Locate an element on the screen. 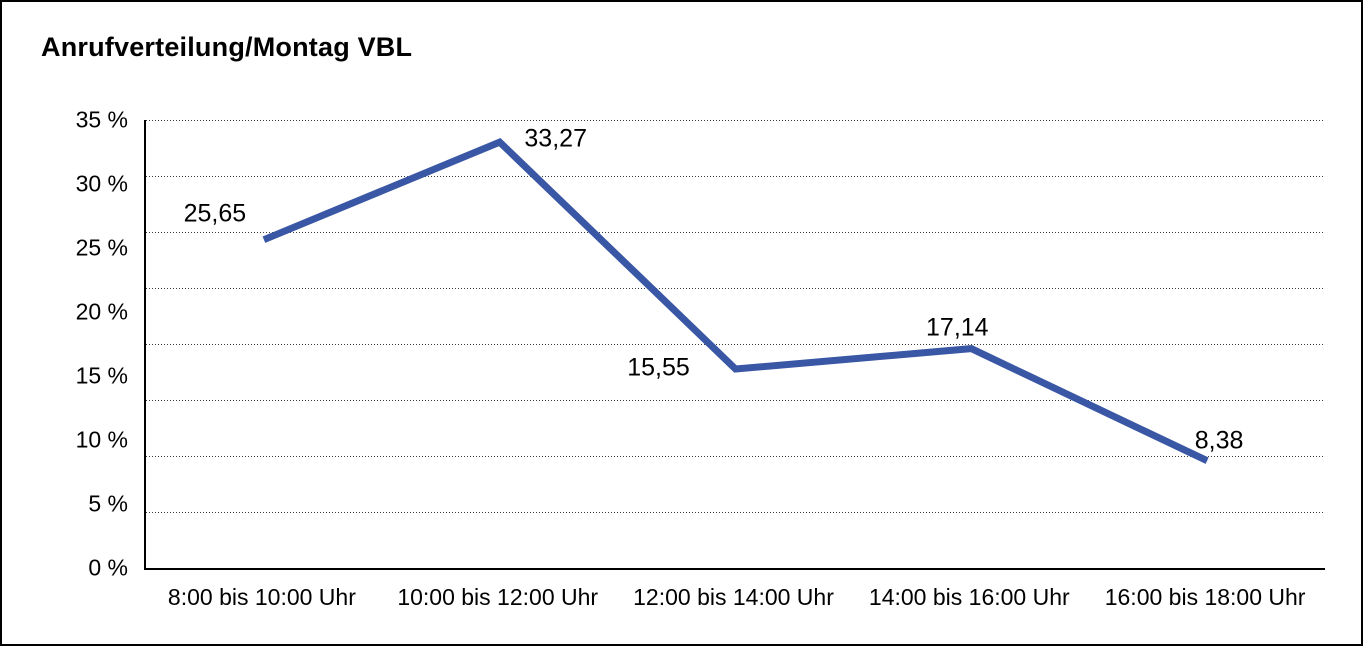 The height and width of the screenshot is (646, 1363). data-point-label: 17,14 is located at coordinates (957, 327).